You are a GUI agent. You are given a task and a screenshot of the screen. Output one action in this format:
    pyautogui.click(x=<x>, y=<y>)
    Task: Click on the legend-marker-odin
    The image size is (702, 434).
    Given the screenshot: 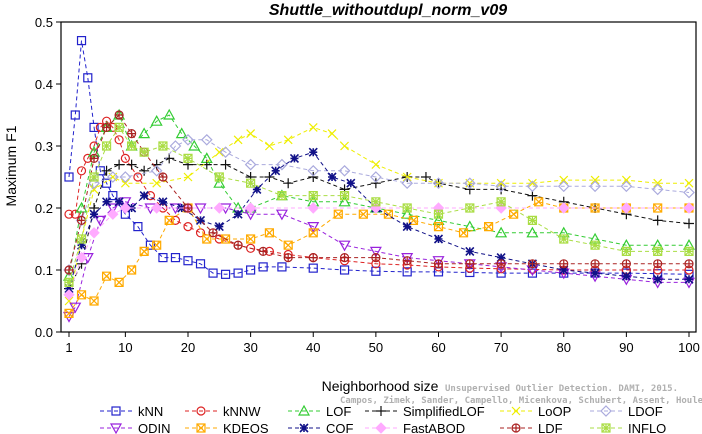 What is the action you would take?
    pyautogui.click(x=116, y=428)
    